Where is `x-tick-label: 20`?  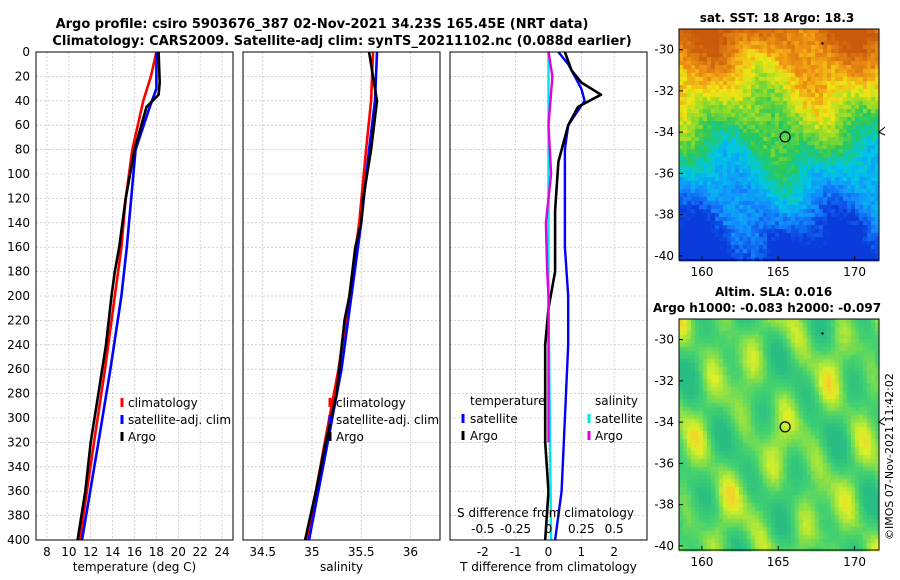 x-tick-label: 20 is located at coordinates (178, 552).